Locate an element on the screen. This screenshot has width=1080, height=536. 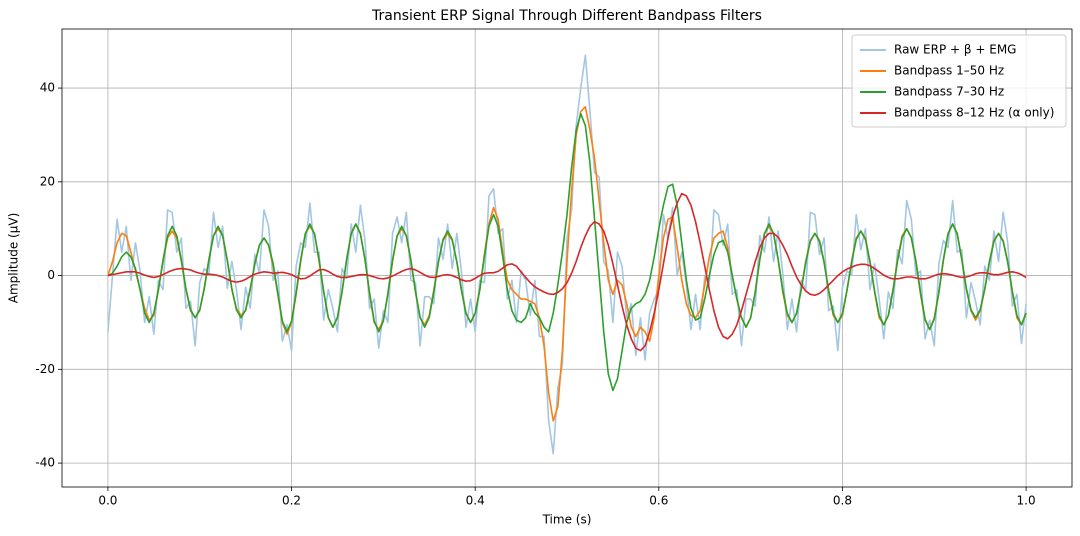
y-tick-label: -20 is located at coordinates (45, 369).